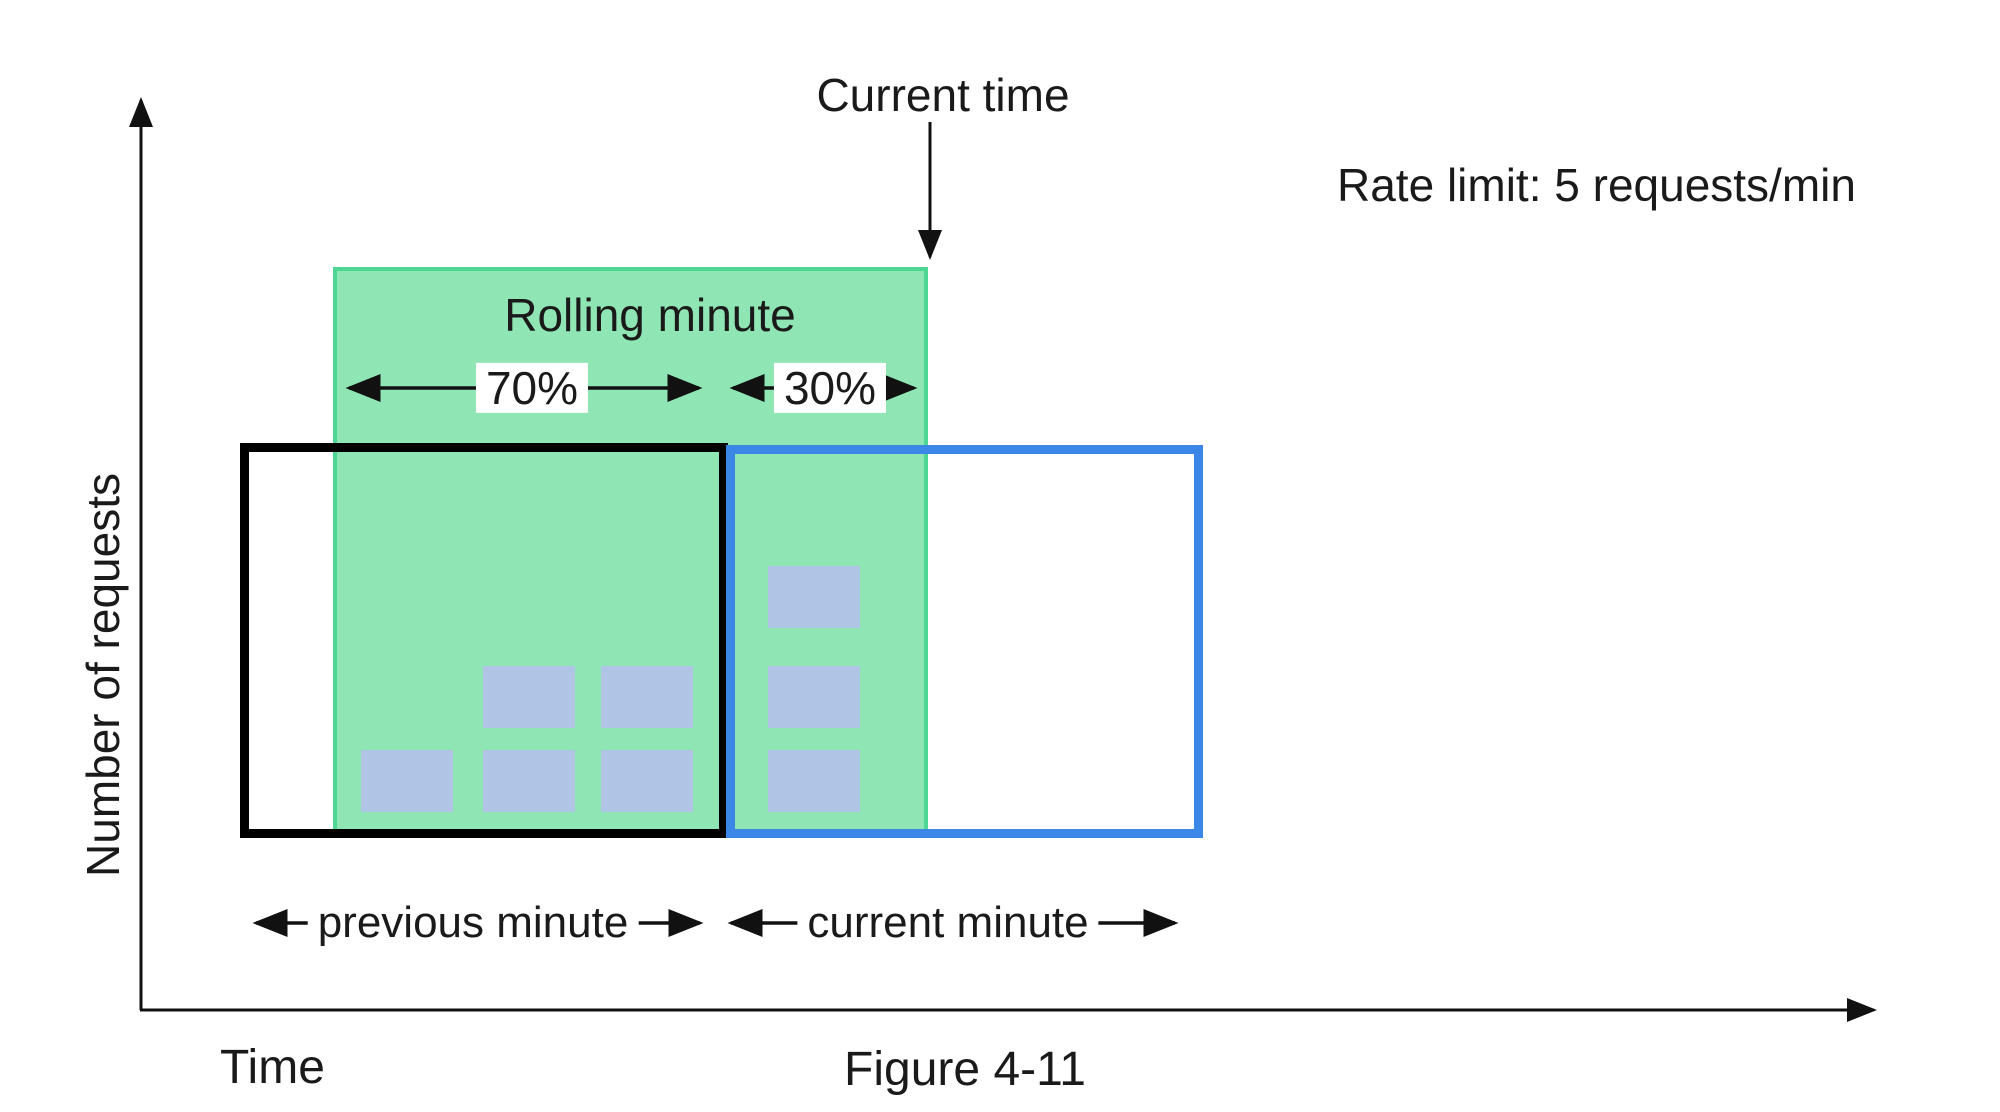 This screenshot has width=2000, height=1112. What do you see at coordinates (484, 640) in the screenshot?
I see `previous-minute-window` at bounding box center [484, 640].